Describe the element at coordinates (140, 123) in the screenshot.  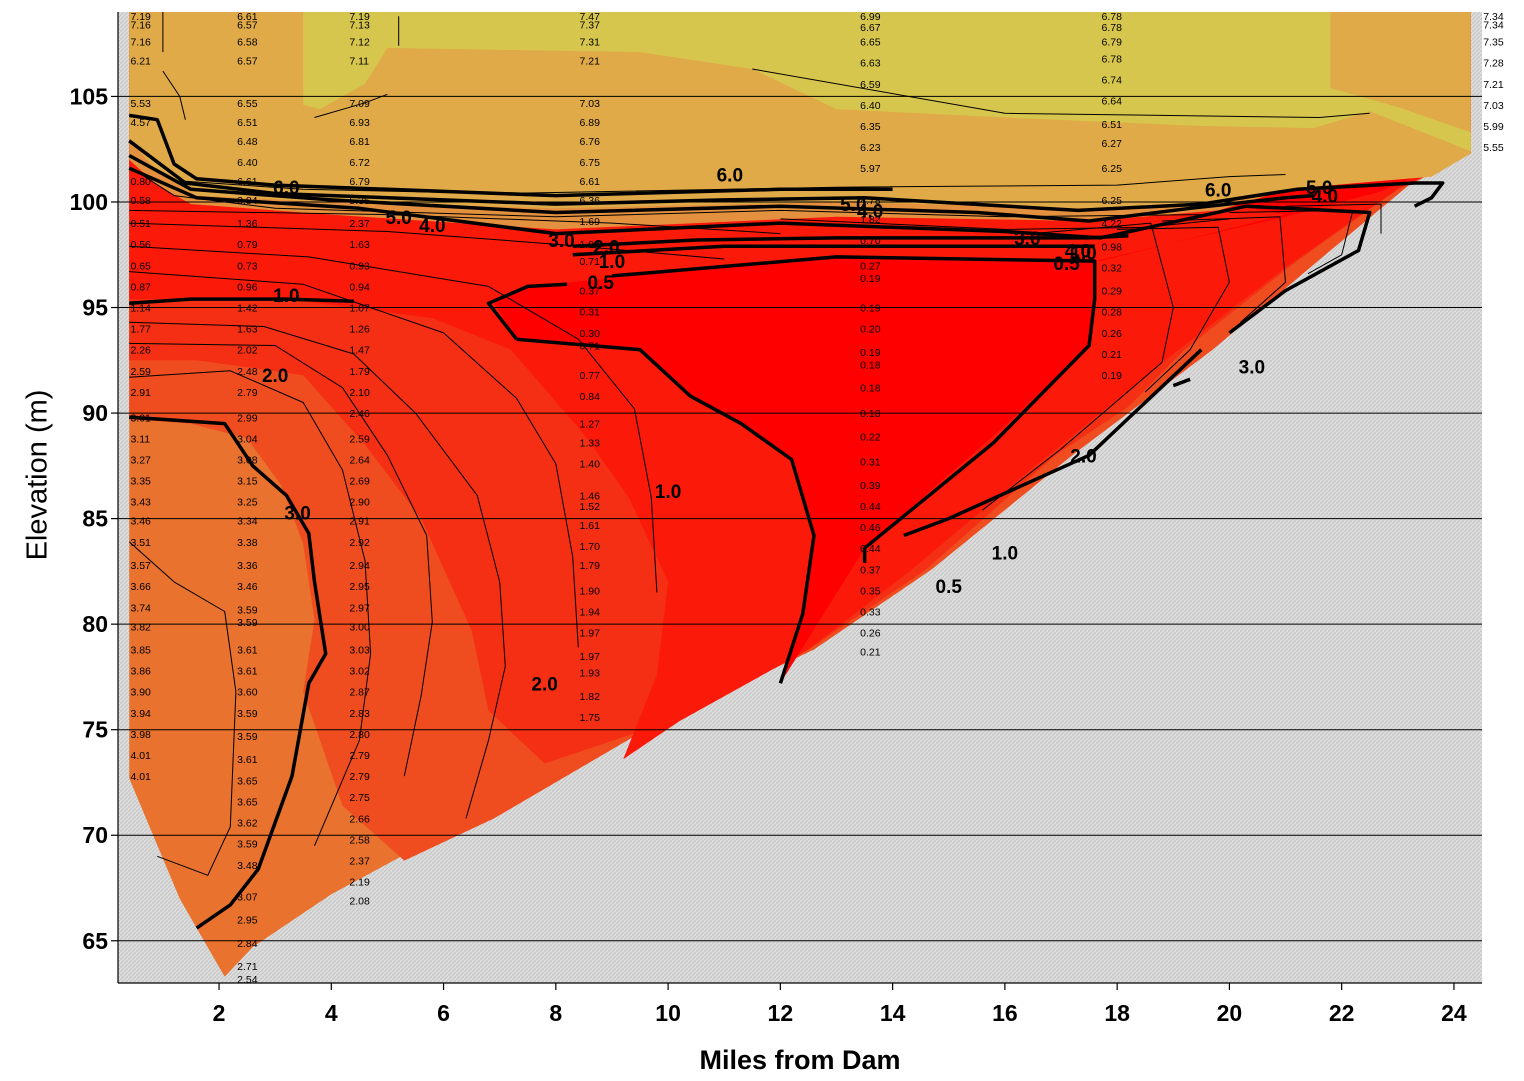
I see `data-value-label: 4.57` at that location.